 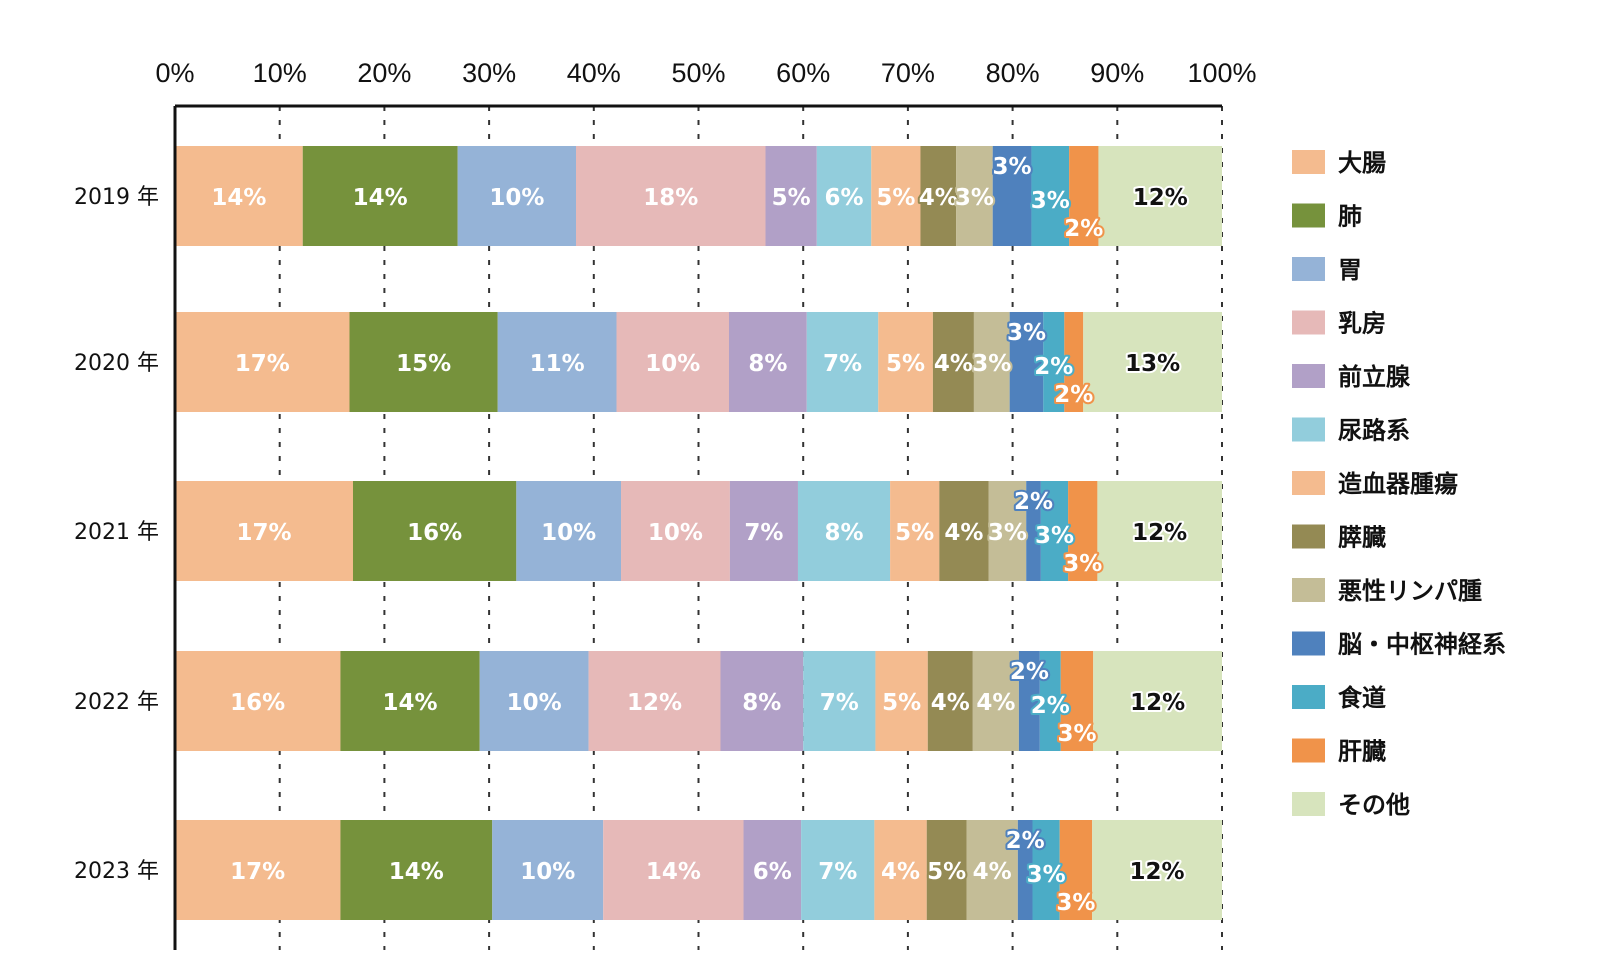 I want to click on x-tick-label: 100%, so click(x=1221, y=73).